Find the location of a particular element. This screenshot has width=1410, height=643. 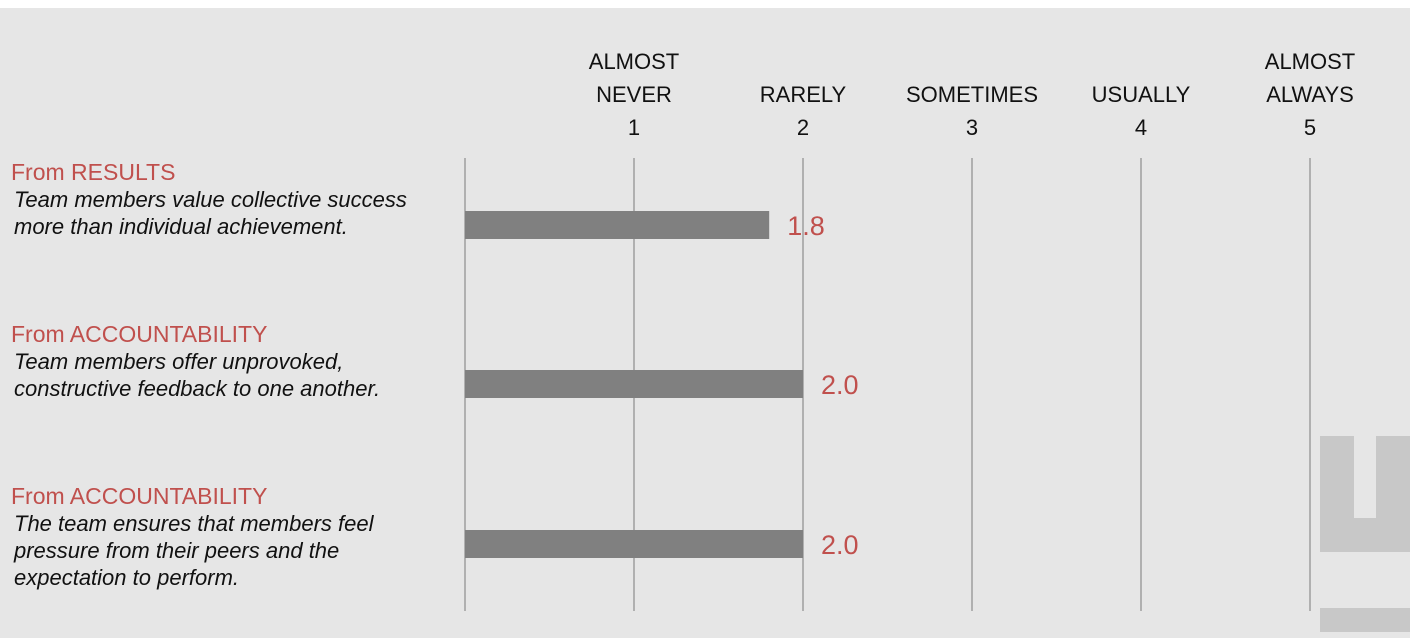

logo-watermark is located at coordinates (1365, 536).